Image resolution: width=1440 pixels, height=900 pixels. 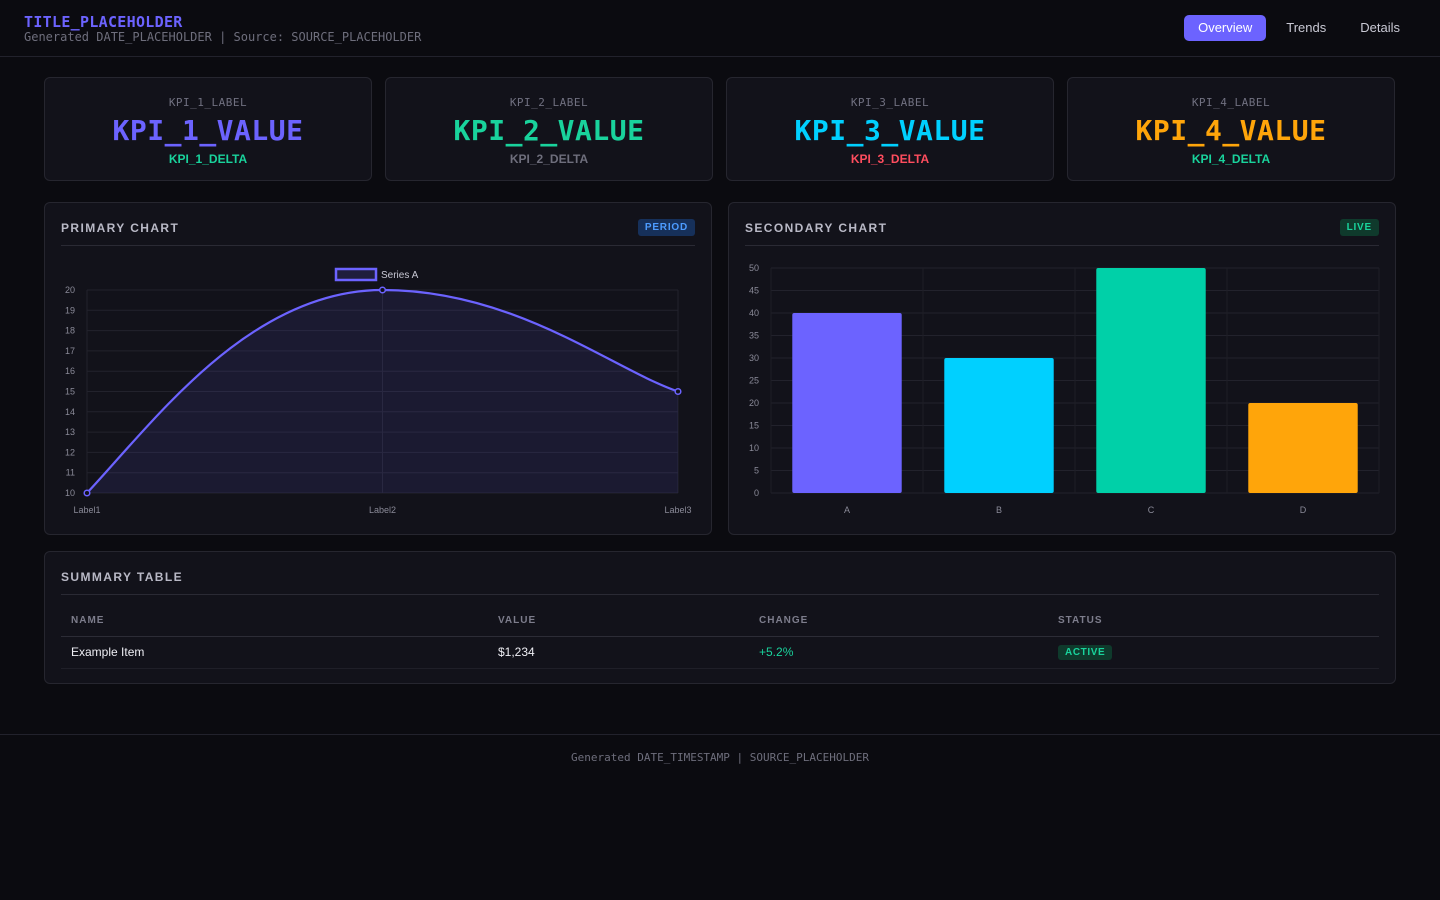 I want to click on kpi-delta: KPI_4_DELTA, so click(x=1231, y=159).